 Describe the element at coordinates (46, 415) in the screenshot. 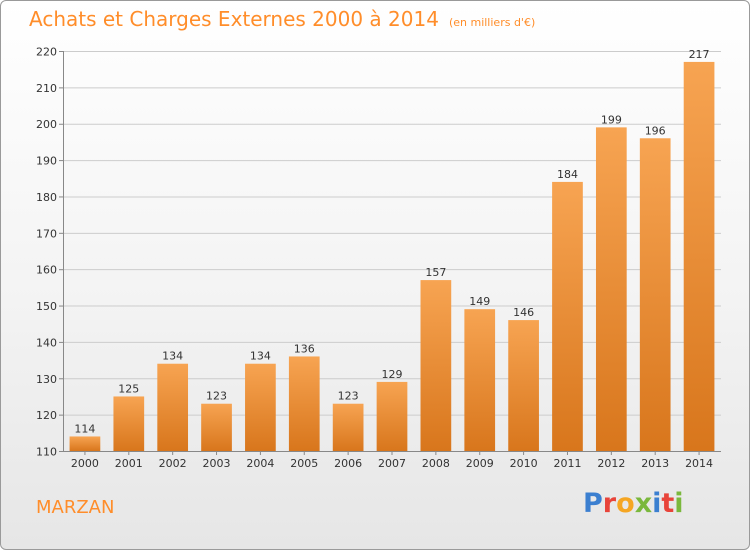

I see `y-tick-label: 120` at that location.